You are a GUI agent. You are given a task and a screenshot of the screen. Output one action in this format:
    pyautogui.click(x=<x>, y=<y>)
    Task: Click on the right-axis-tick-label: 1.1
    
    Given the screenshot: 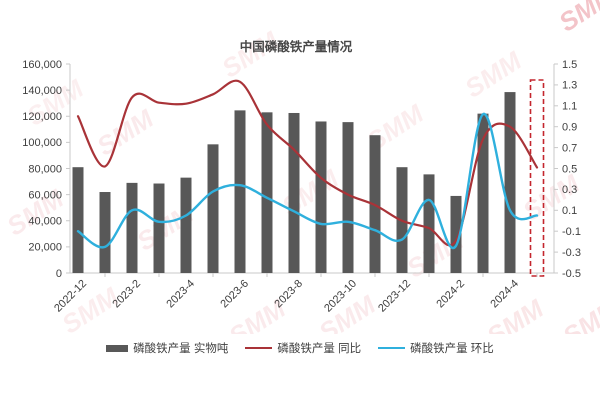 What is the action you would take?
    pyautogui.click(x=569, y=107)
    